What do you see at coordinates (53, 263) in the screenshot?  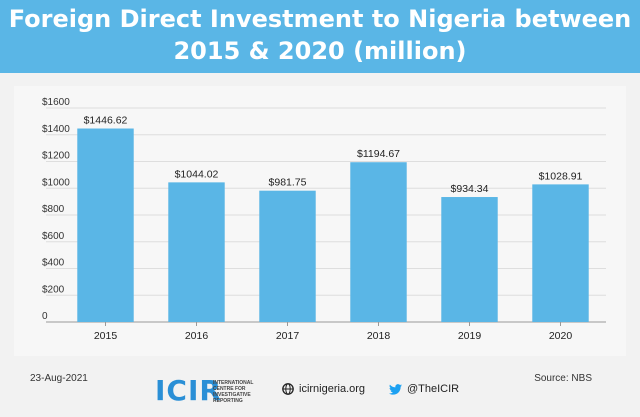 I see `y-tick-label: $400` at bounding box center [53, 263].